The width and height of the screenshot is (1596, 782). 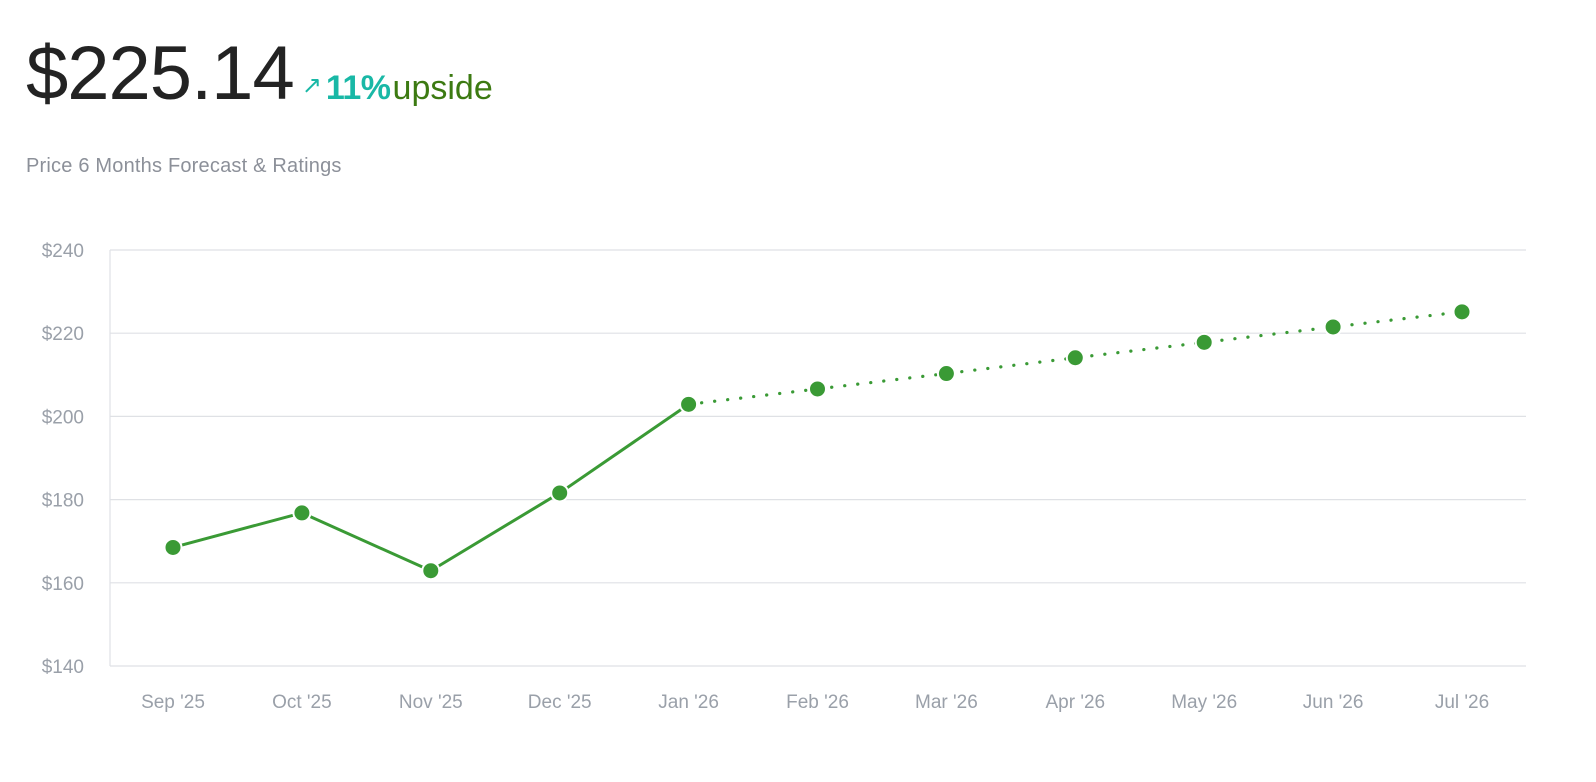 What do you see at coordinates (311, 85) in the screenshot?
I see `arrow-up-right-icon: ↗` at bounding box center [311, 85].